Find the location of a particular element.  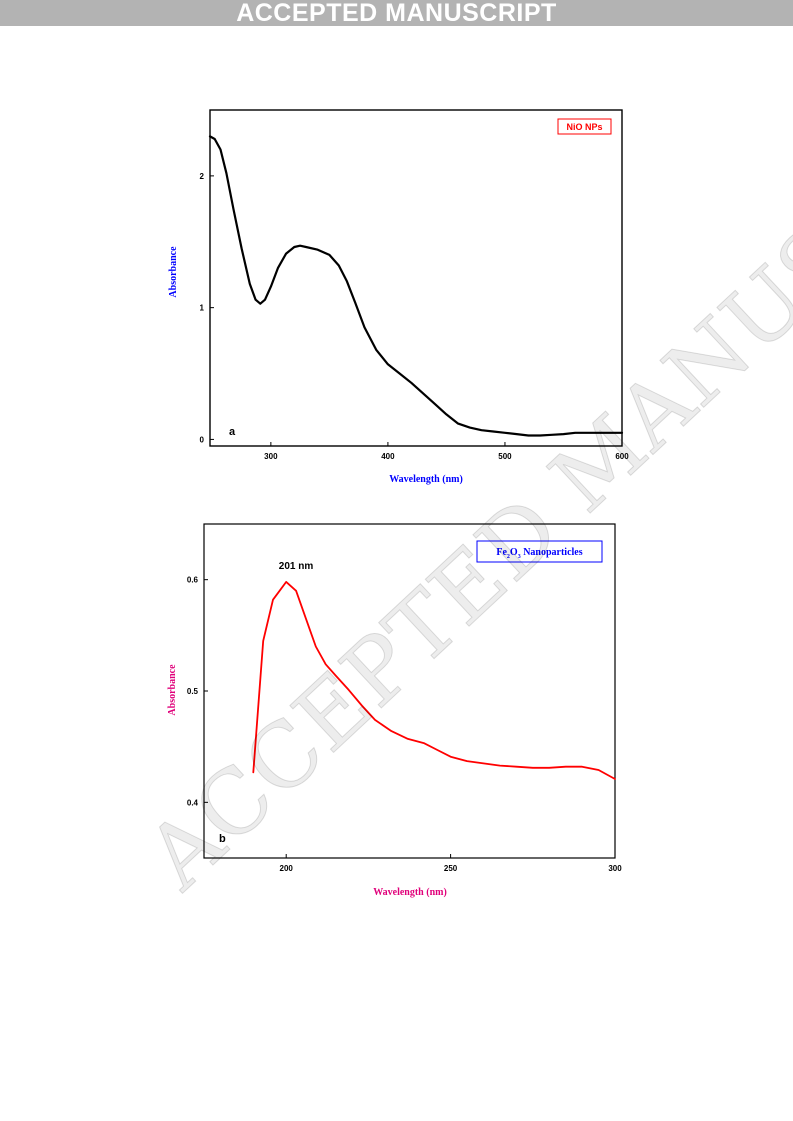

y-tick-label: 0.5 is located at coordinates (193, 691).